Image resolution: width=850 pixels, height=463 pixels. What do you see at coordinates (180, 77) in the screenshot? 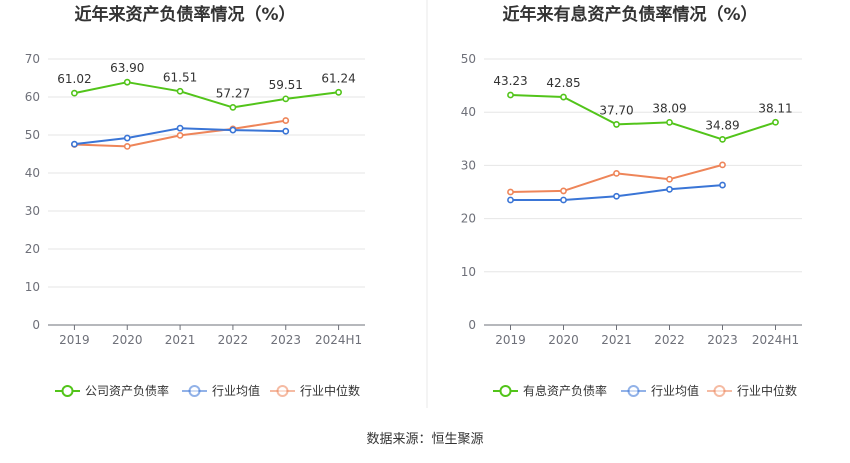
I see `data-label: 61.51` at bounding box center [180, 77].